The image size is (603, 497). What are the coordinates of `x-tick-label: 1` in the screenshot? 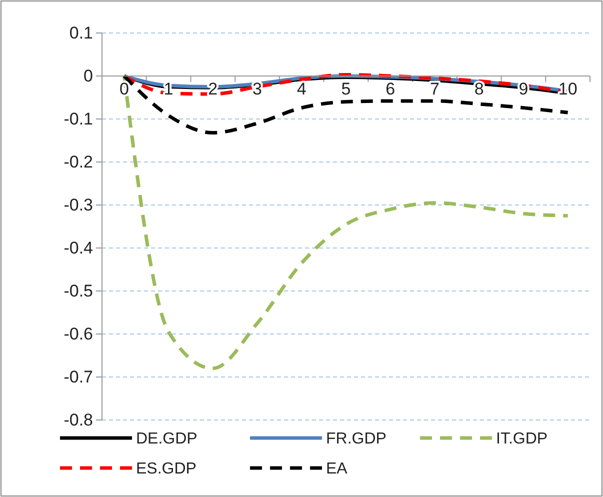 It's located at (169, 88).